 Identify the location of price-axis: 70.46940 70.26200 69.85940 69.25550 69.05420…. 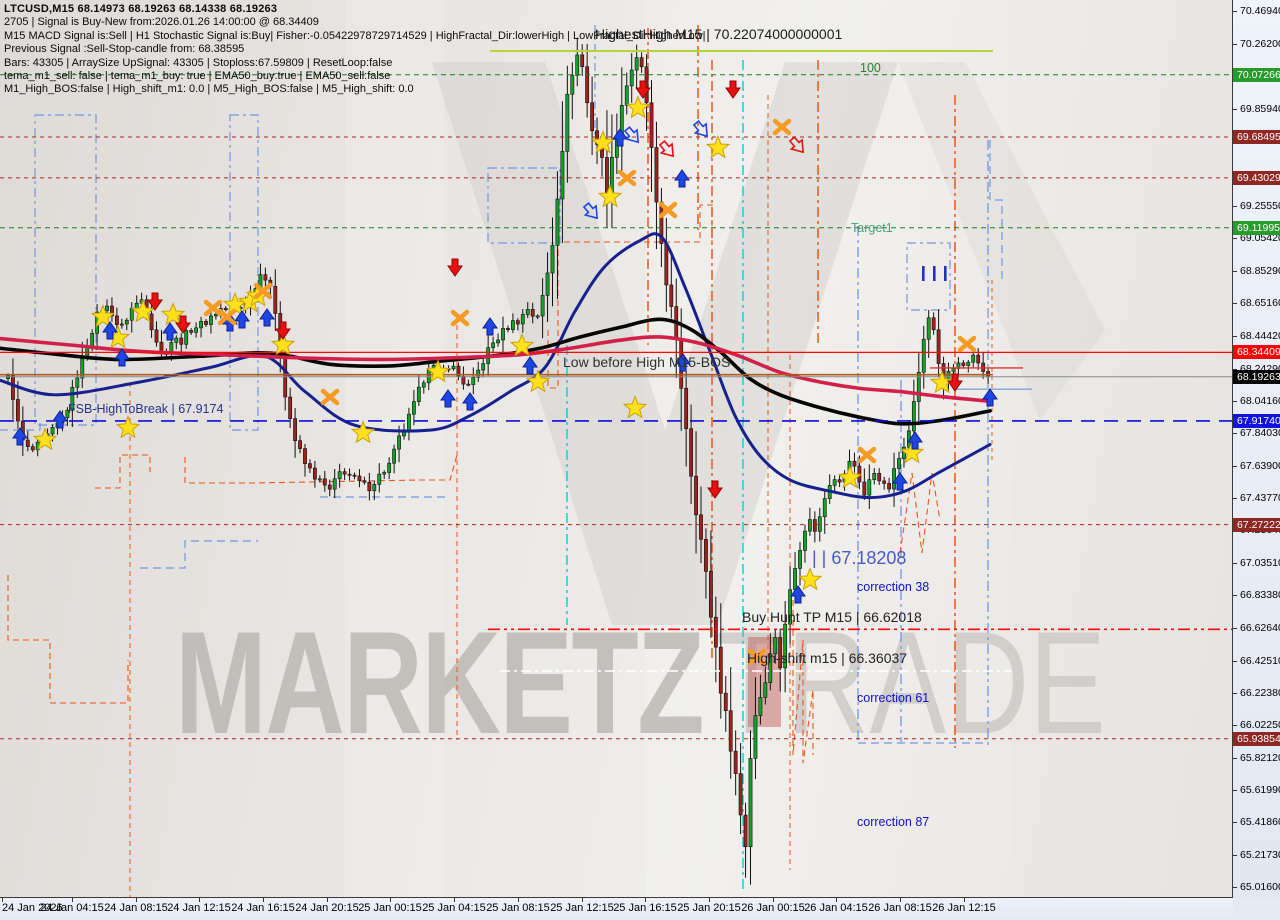
(1256, 449).